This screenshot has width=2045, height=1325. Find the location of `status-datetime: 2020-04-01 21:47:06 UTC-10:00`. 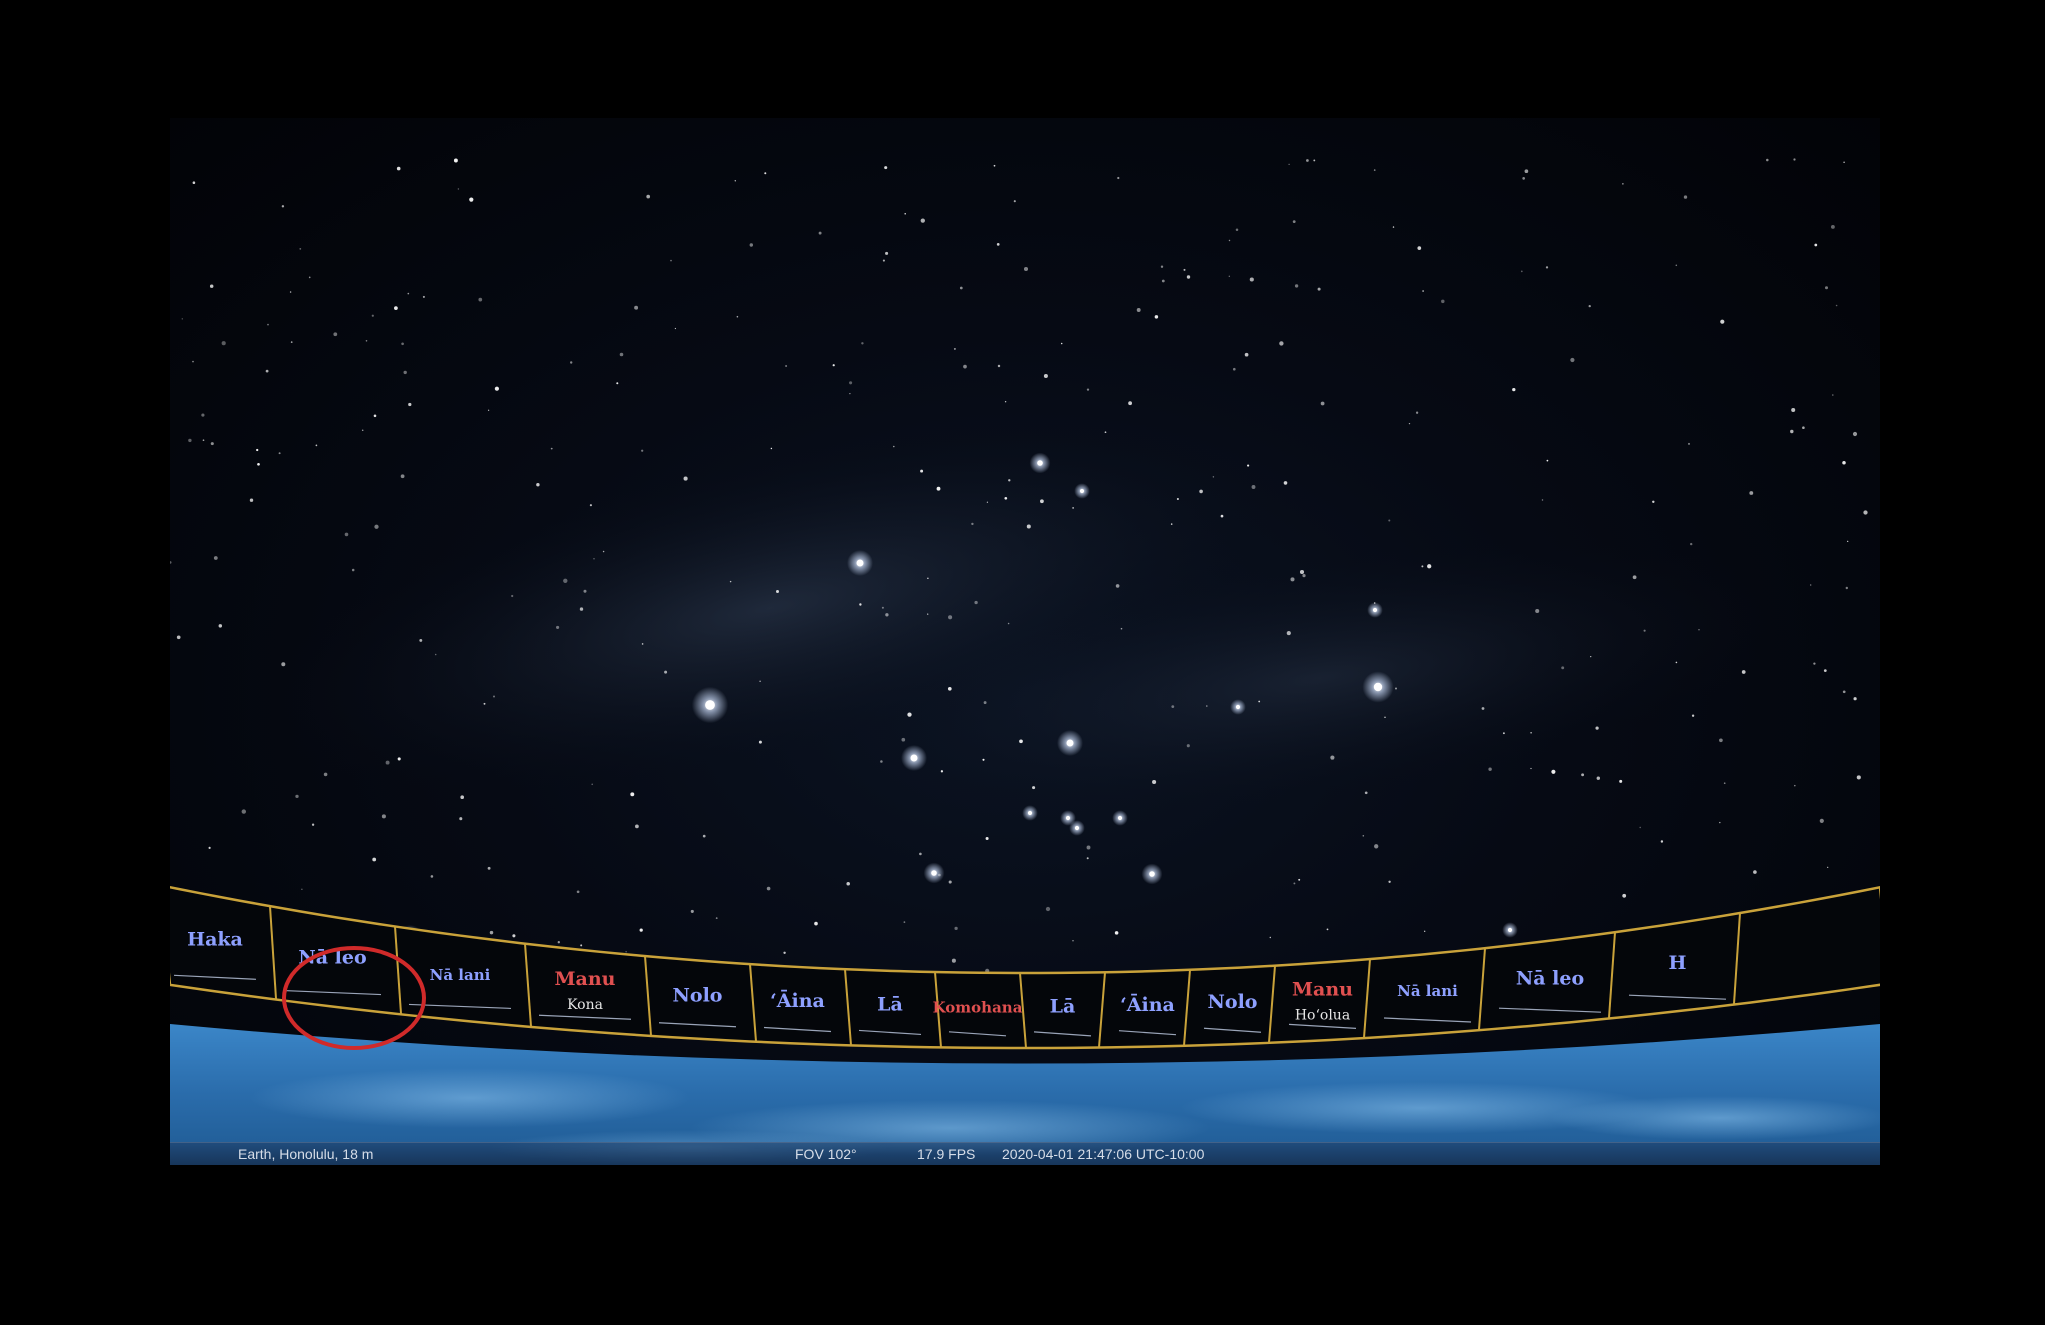

status-datetime: 2020-04-01 21:47:06 UTC-10:00 is located at coordinates (1103, 1154).